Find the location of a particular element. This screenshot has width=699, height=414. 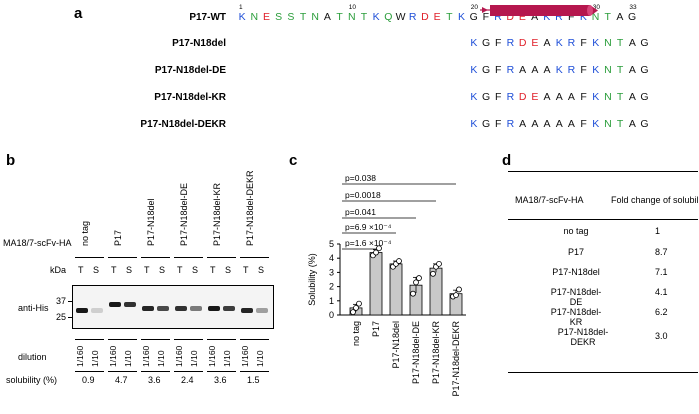

bar is located at coordinates (396, 289).